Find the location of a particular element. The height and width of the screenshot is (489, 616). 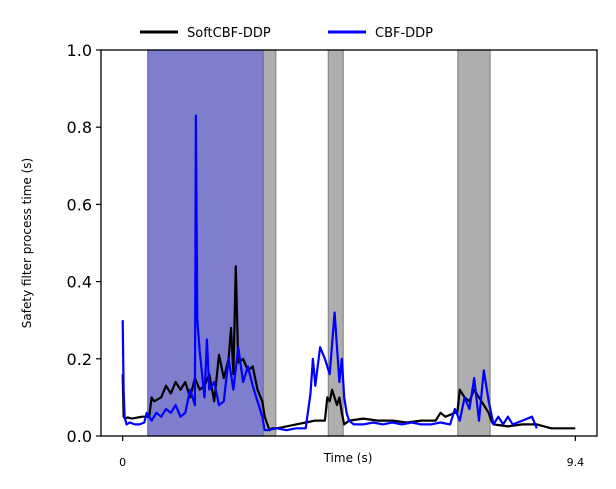

x-tick-label: 0 is located at coordinates (122, 462).